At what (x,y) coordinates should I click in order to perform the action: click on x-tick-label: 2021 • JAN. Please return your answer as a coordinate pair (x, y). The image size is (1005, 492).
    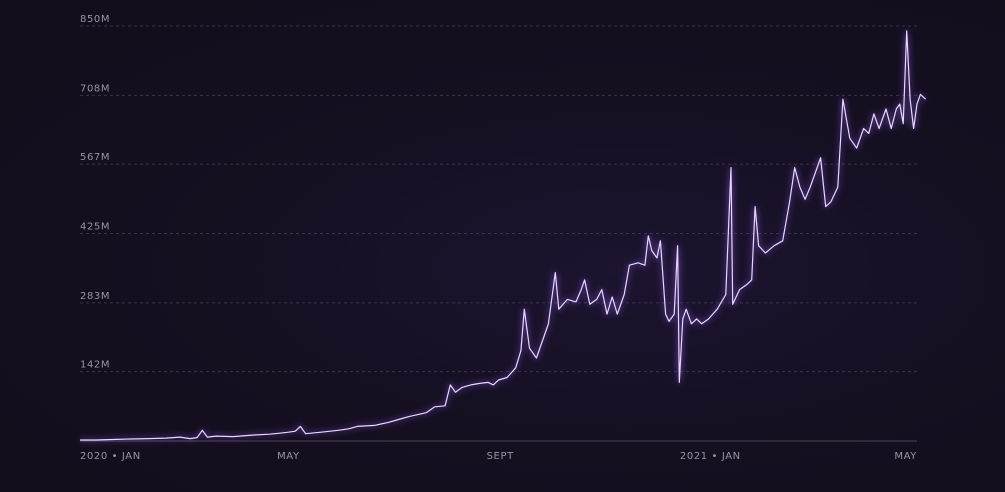
    Looking at the image, I should click on (710, 456).